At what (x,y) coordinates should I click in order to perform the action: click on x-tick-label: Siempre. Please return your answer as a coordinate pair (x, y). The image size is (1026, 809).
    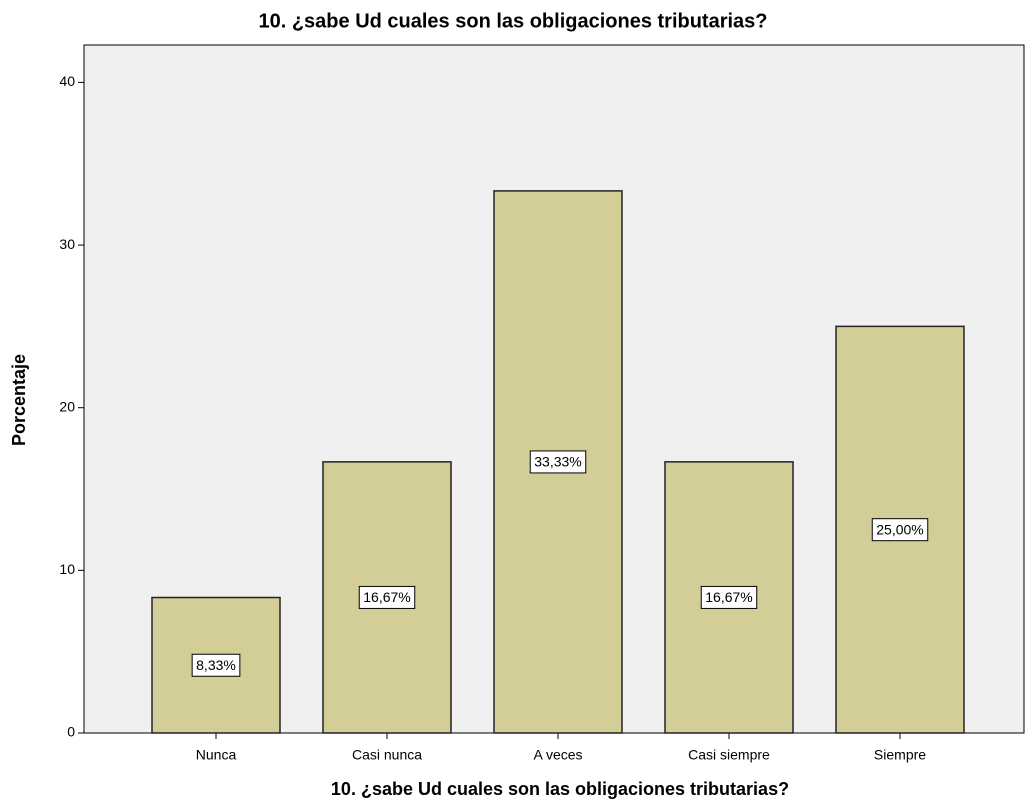
    Looking at the image, I should click on (900, 755).